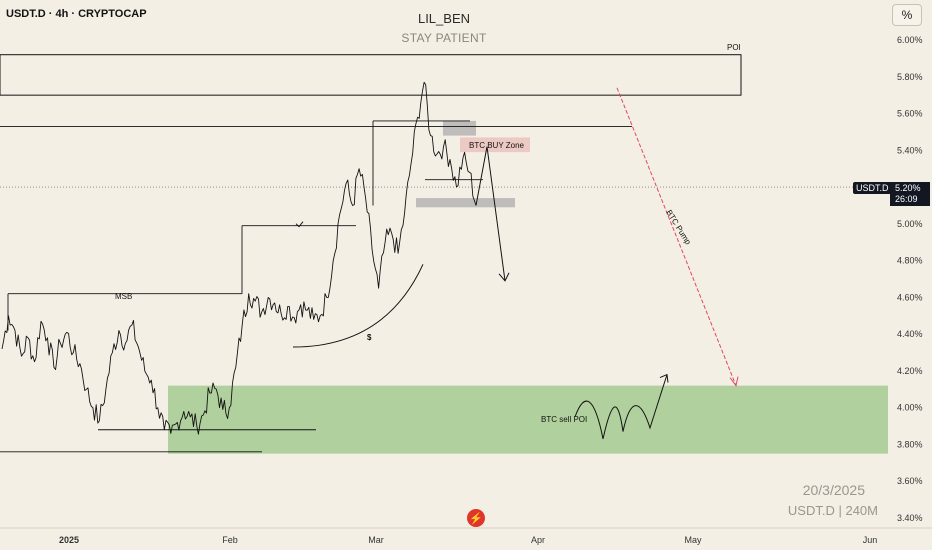 The height and width of the screenshot is (550, 932). I want to click on y-tick-label: 4.00%, so click(910, 408).